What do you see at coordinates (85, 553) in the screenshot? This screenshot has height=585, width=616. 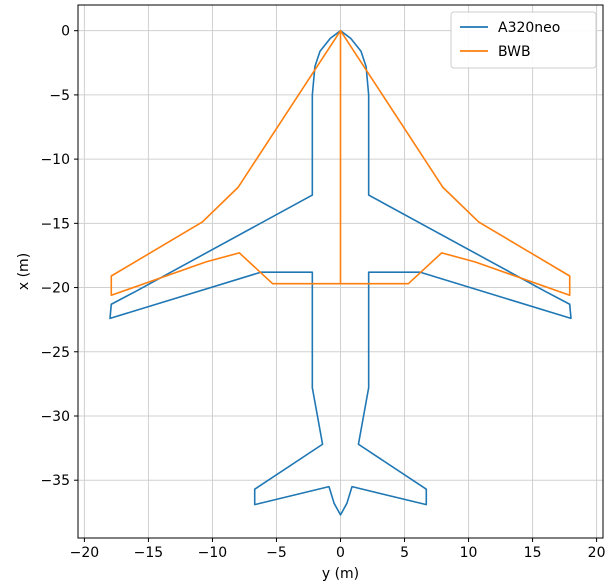 I see `x-tick-label-0: −20` at bounding box center [85, 553].